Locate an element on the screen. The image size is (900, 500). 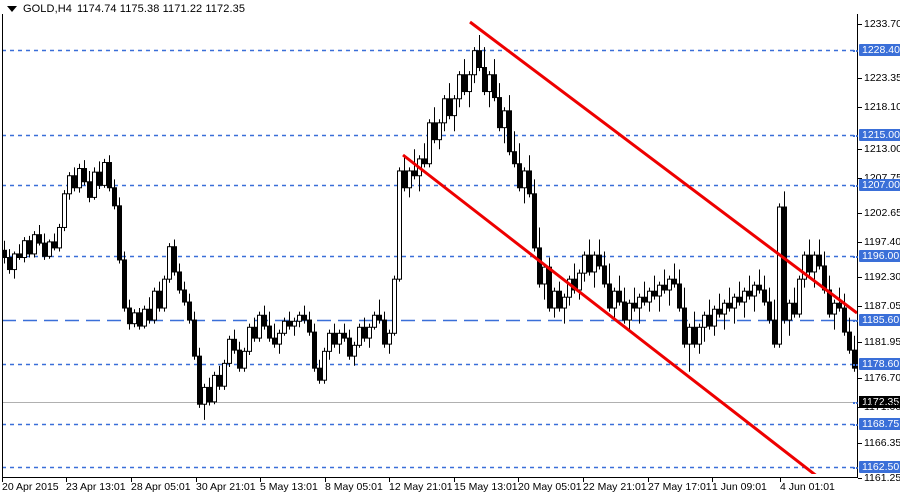
time-label: 23 Apr 13:01 is located at coordinates (96, 487).